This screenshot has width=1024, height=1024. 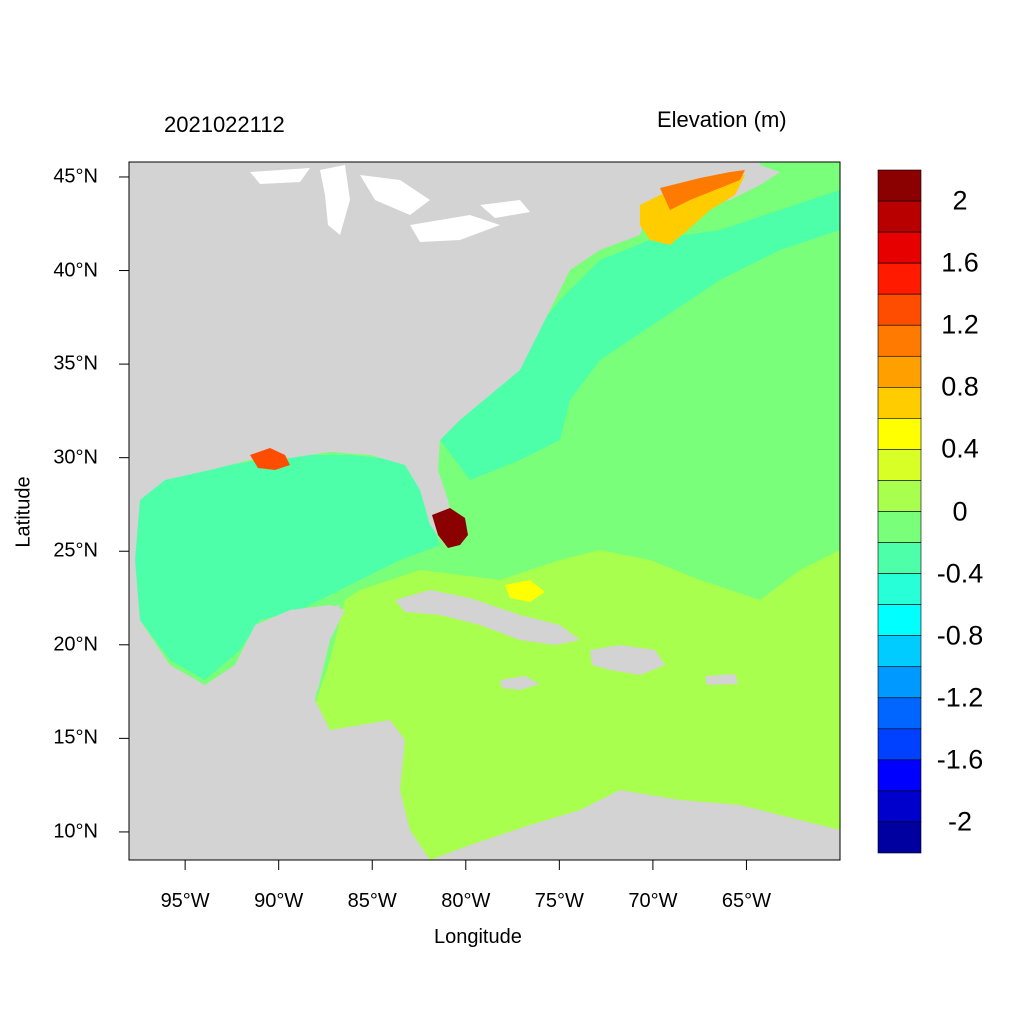 What do you see at coordinates (478, 937) in the screenshot?
I see `x-axis-label: Longitude` at bounding box center [478, 937].